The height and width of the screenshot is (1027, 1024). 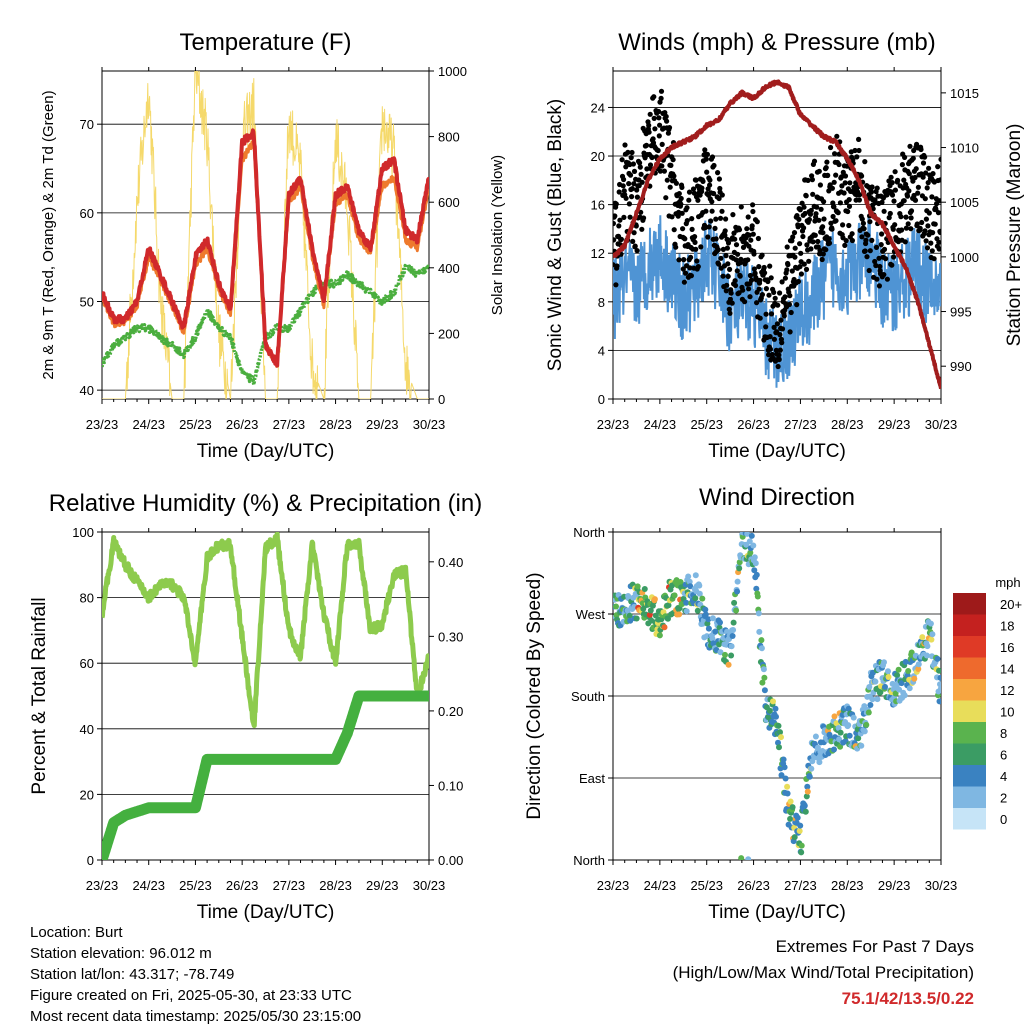 I want to click on colorbar-label: 8, so click(x=1003, y=733).